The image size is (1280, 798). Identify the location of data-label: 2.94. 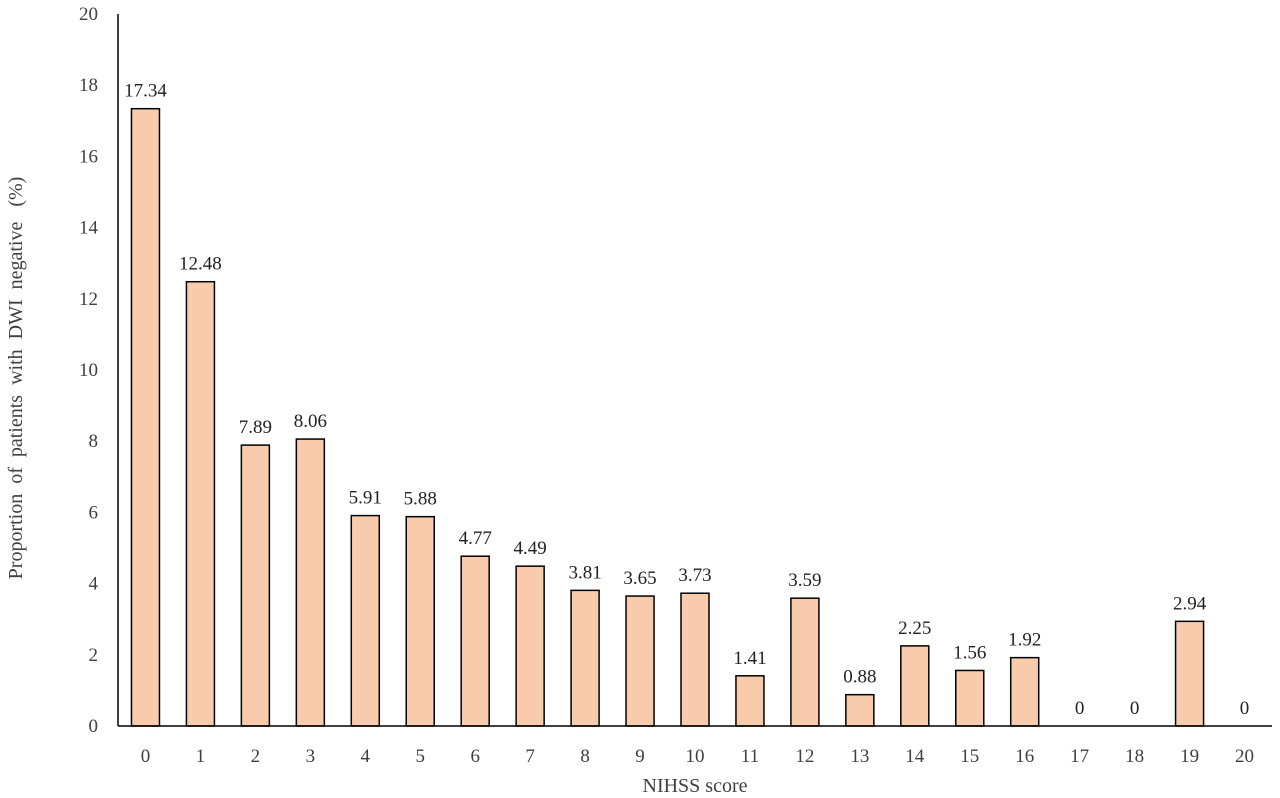
(1190, 603).